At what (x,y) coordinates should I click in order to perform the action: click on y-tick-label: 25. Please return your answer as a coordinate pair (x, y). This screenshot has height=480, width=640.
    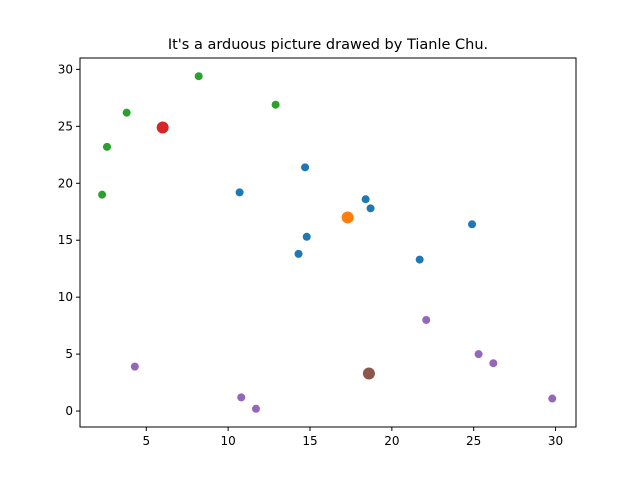
    Looking at the image, I should click on (65, 126).